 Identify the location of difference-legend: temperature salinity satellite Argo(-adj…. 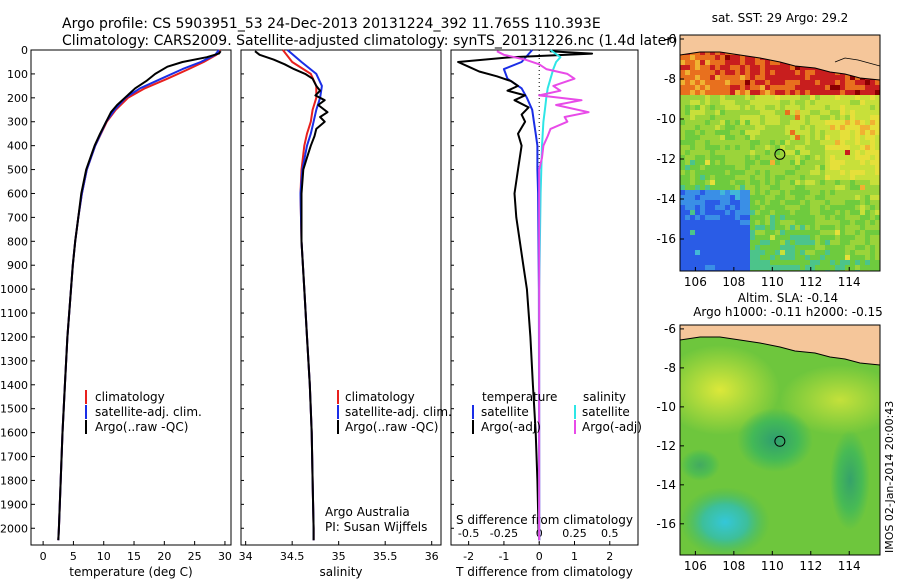
(557, 412).